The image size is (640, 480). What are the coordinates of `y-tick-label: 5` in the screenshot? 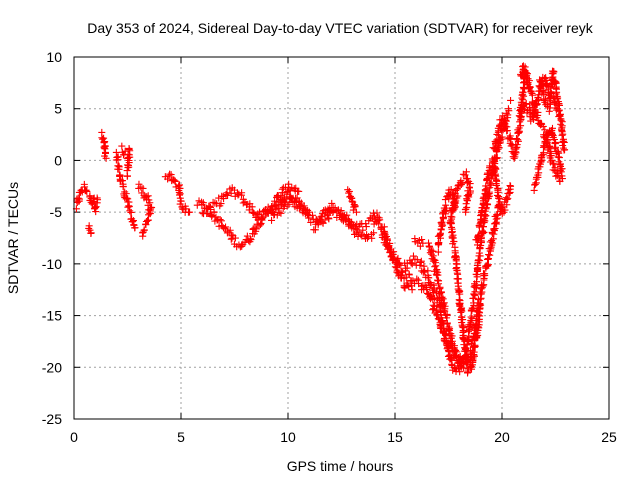 It's located at (58, 109).